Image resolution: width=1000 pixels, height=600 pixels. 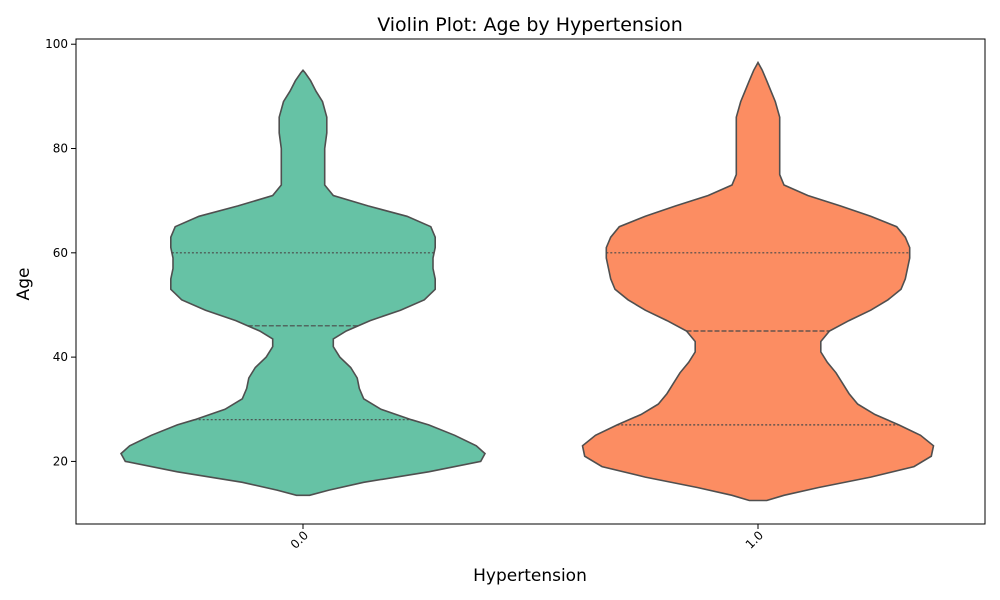 What do you see at coordinates (56, 44) in the screenshot?
I see `y-tick-label: 100` at bounding box center [56, 44].